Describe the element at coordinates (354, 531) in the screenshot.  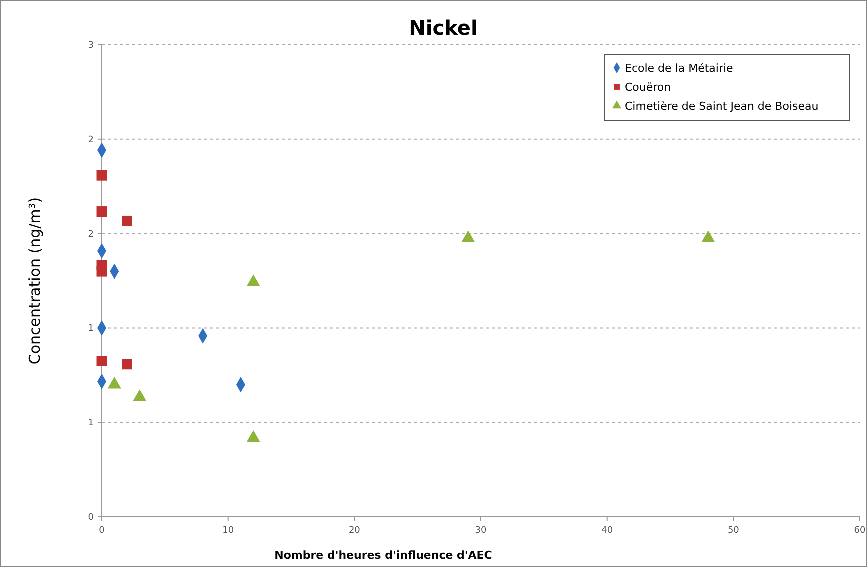
I see `x-tick-label: 20` at that location.